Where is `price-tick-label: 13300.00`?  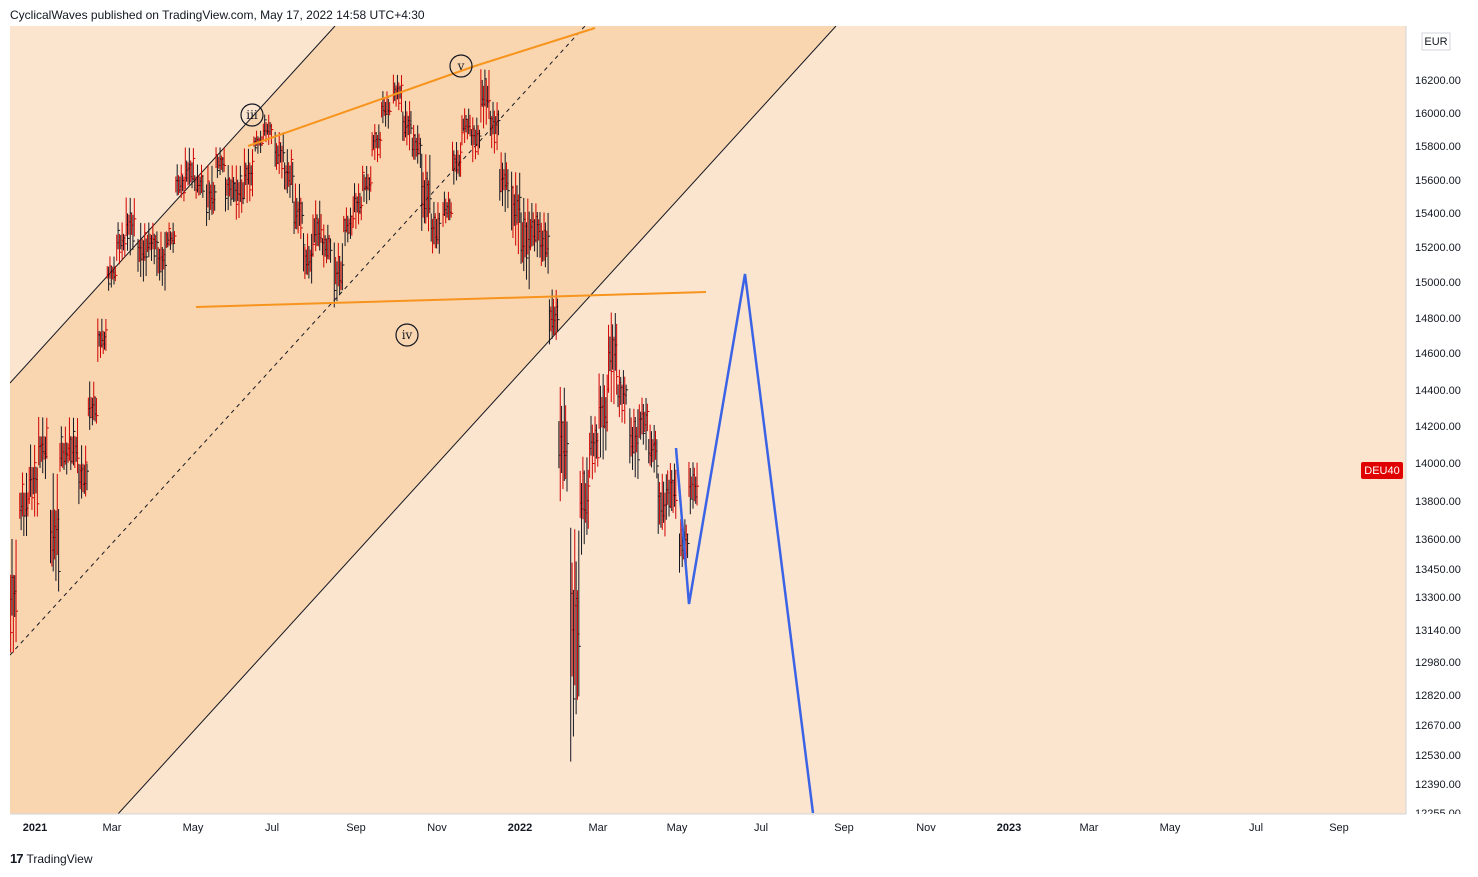
price-tick-label: 13300.00 is located at coordinates (1438, 598).